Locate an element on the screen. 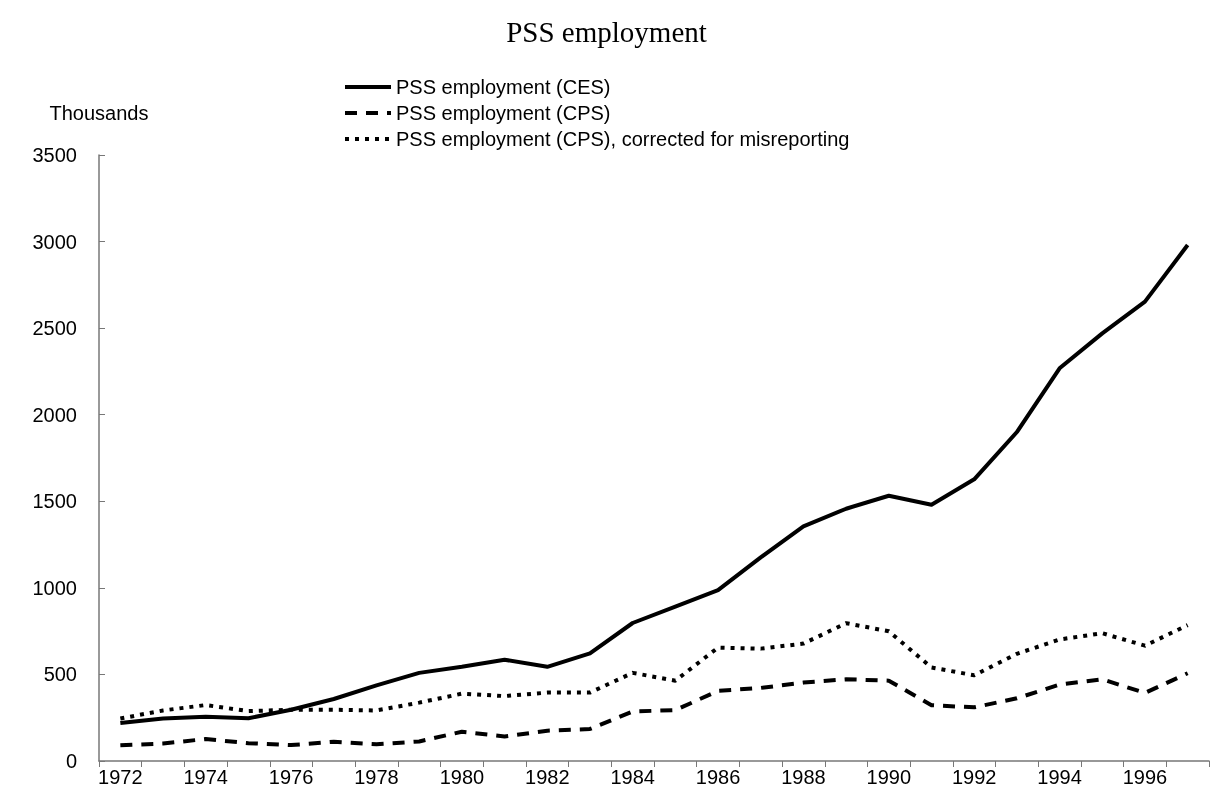 The width and height of the screenshot is (1213, 795). x-tick-label: 1996 is located at coordinates (1145, 777).